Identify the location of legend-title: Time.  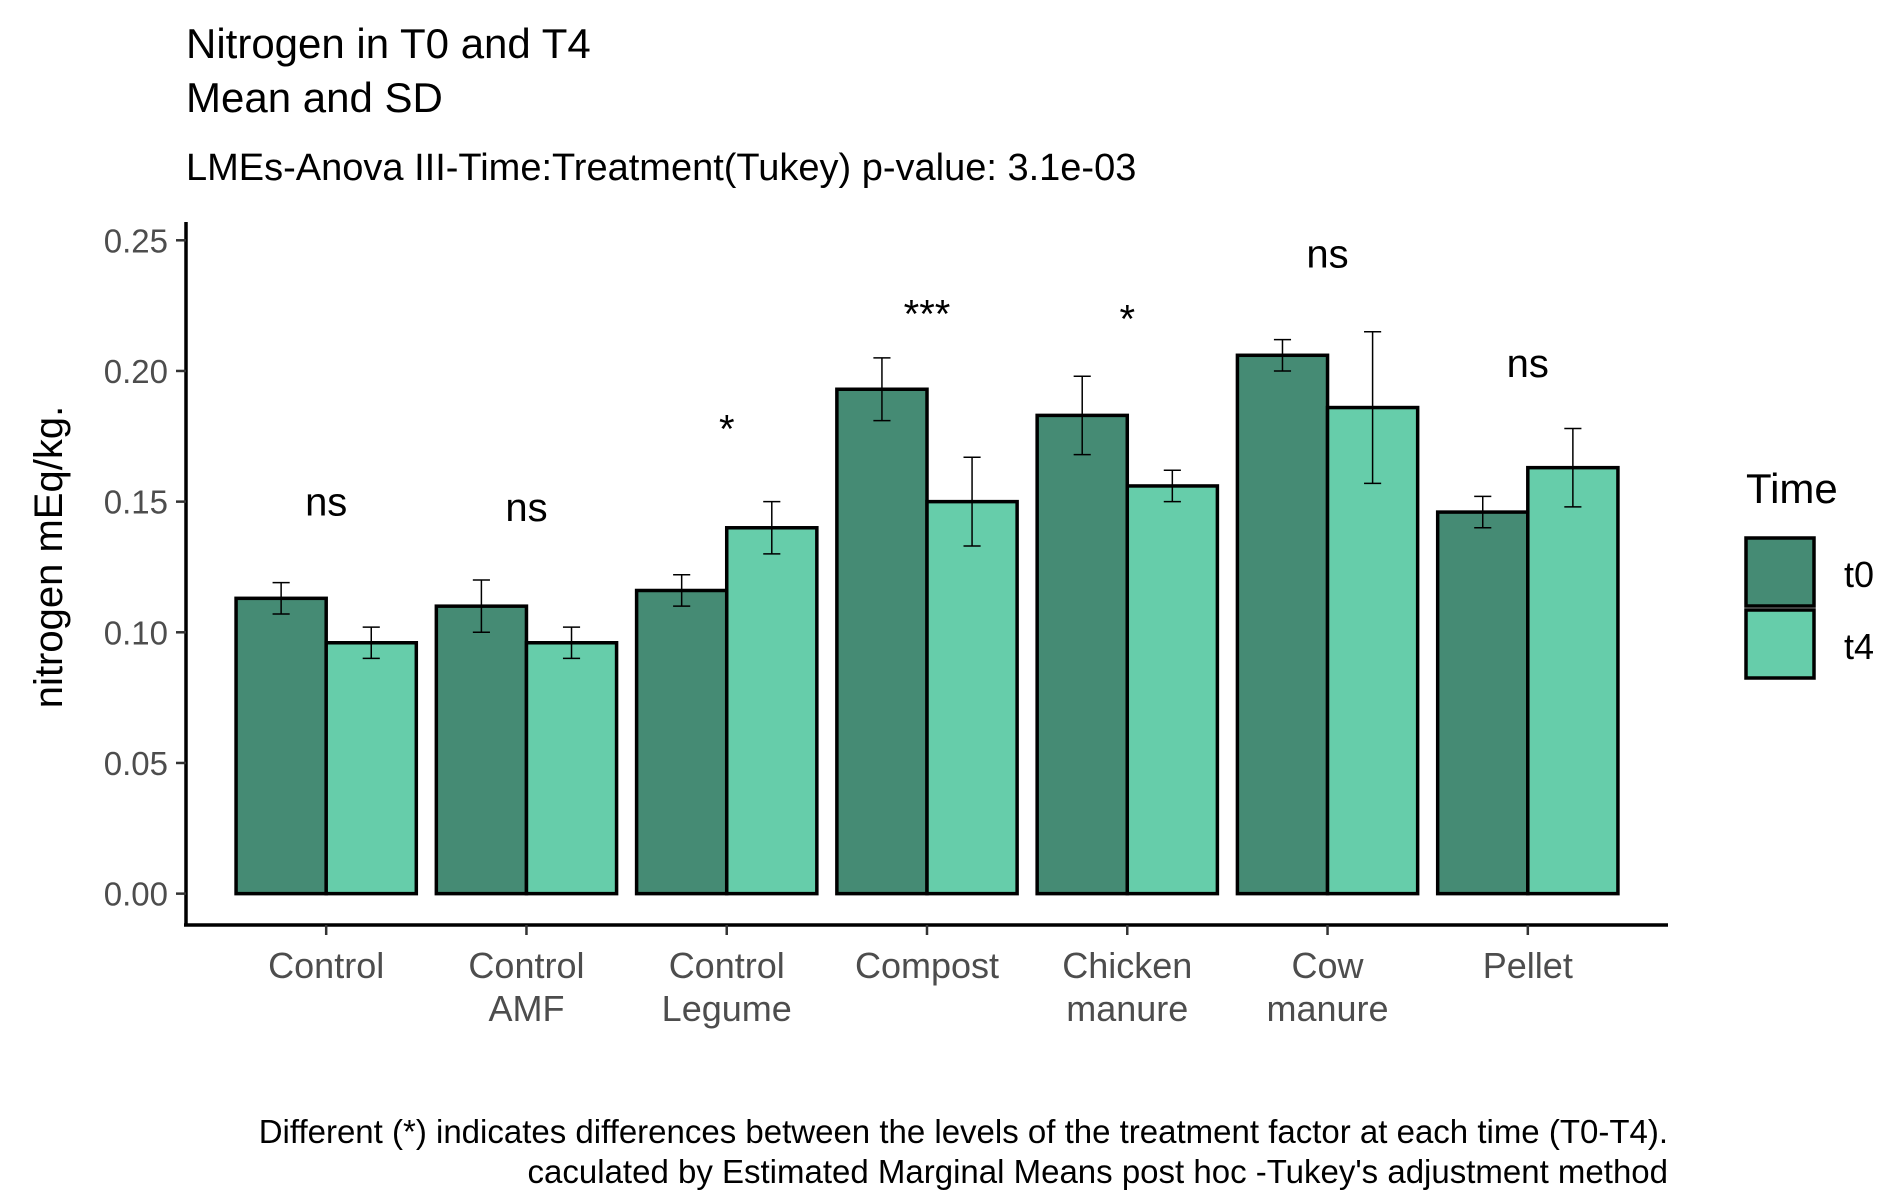
(1792, 488).